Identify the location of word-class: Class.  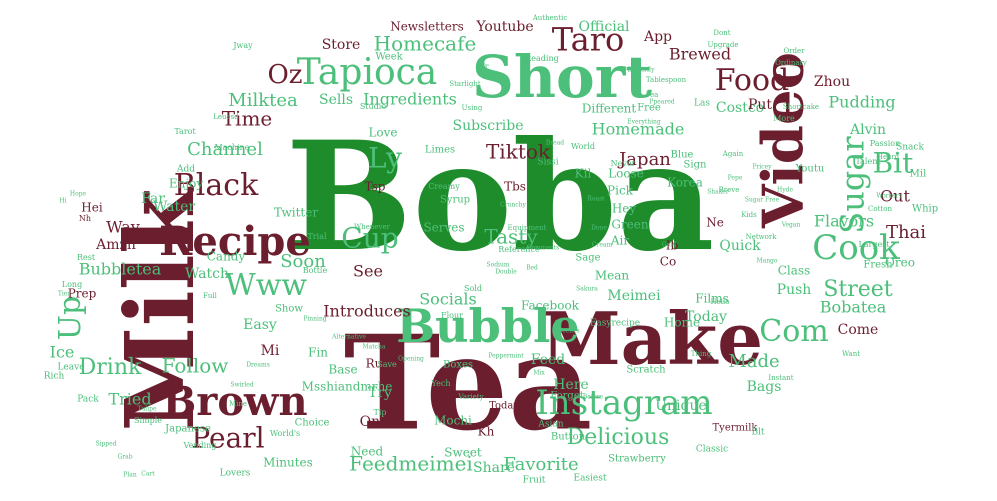
(794, 271).